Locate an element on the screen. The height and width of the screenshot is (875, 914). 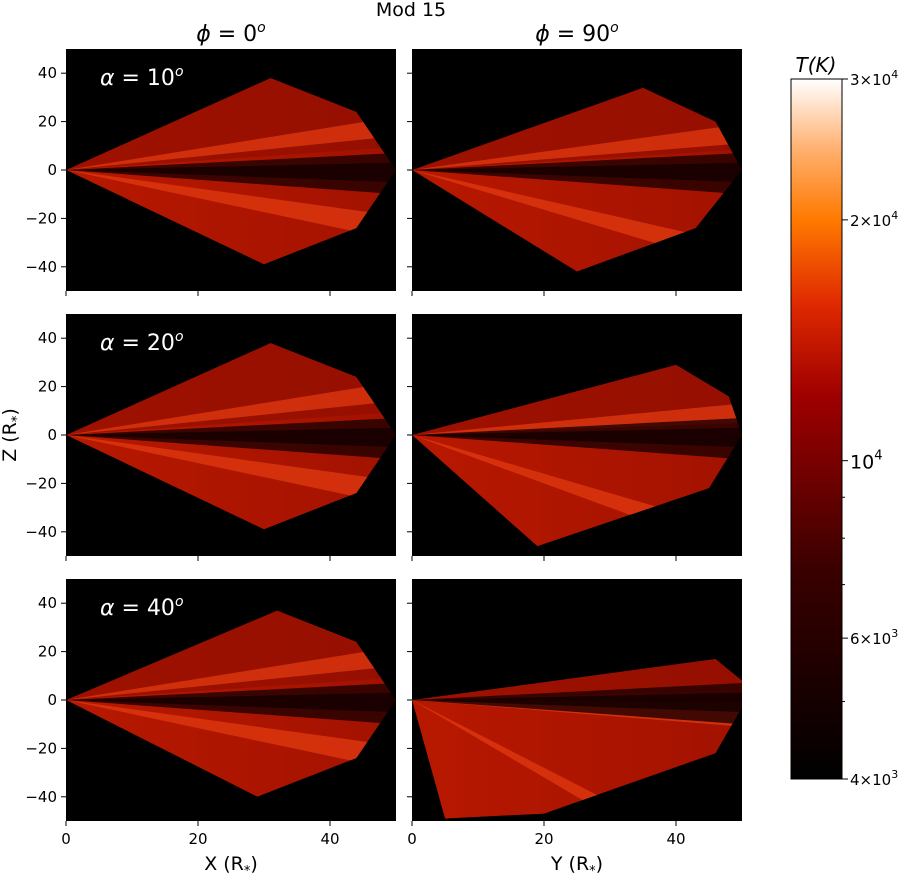
colorbar-tick-label: 4×10³ is located at coordinates (874, 778).